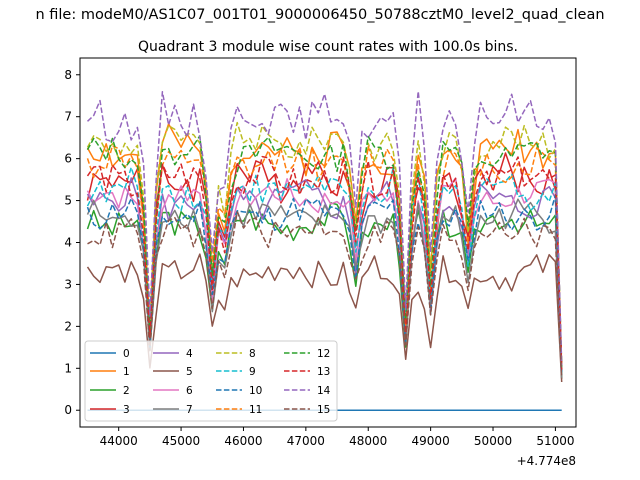 This screenshot has height=480, width=640. Describe the element at coordinates (68, 159) in the screenshot. I see `y-tick-label: 6` at that location.